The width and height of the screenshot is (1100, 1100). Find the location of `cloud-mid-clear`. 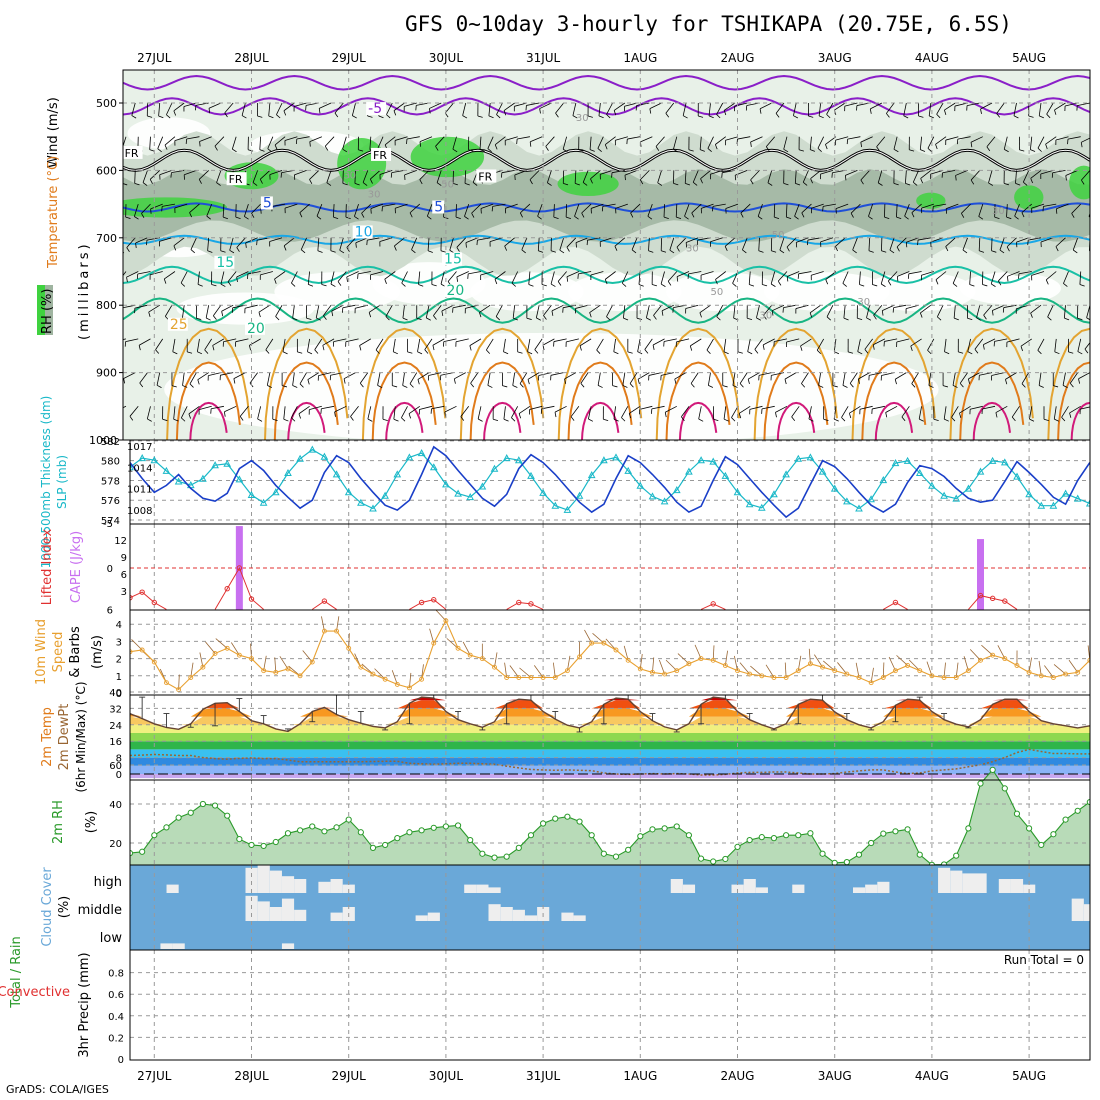

cloud-mid-clear is located at coordinates (421, 918).